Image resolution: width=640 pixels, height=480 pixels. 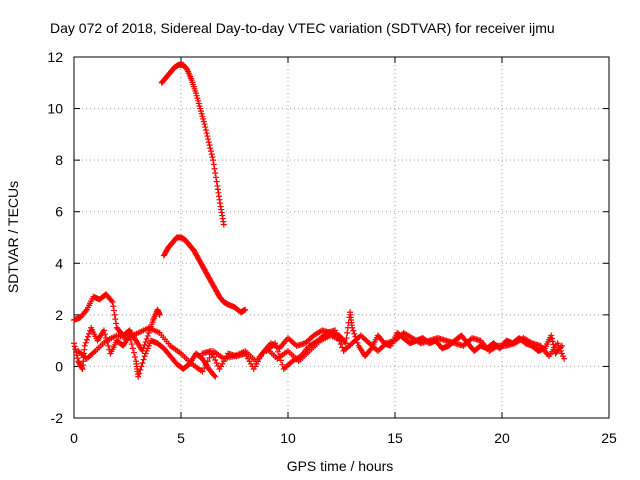 I want to click on y-tick-label: 12, so click(x=55, y=57).